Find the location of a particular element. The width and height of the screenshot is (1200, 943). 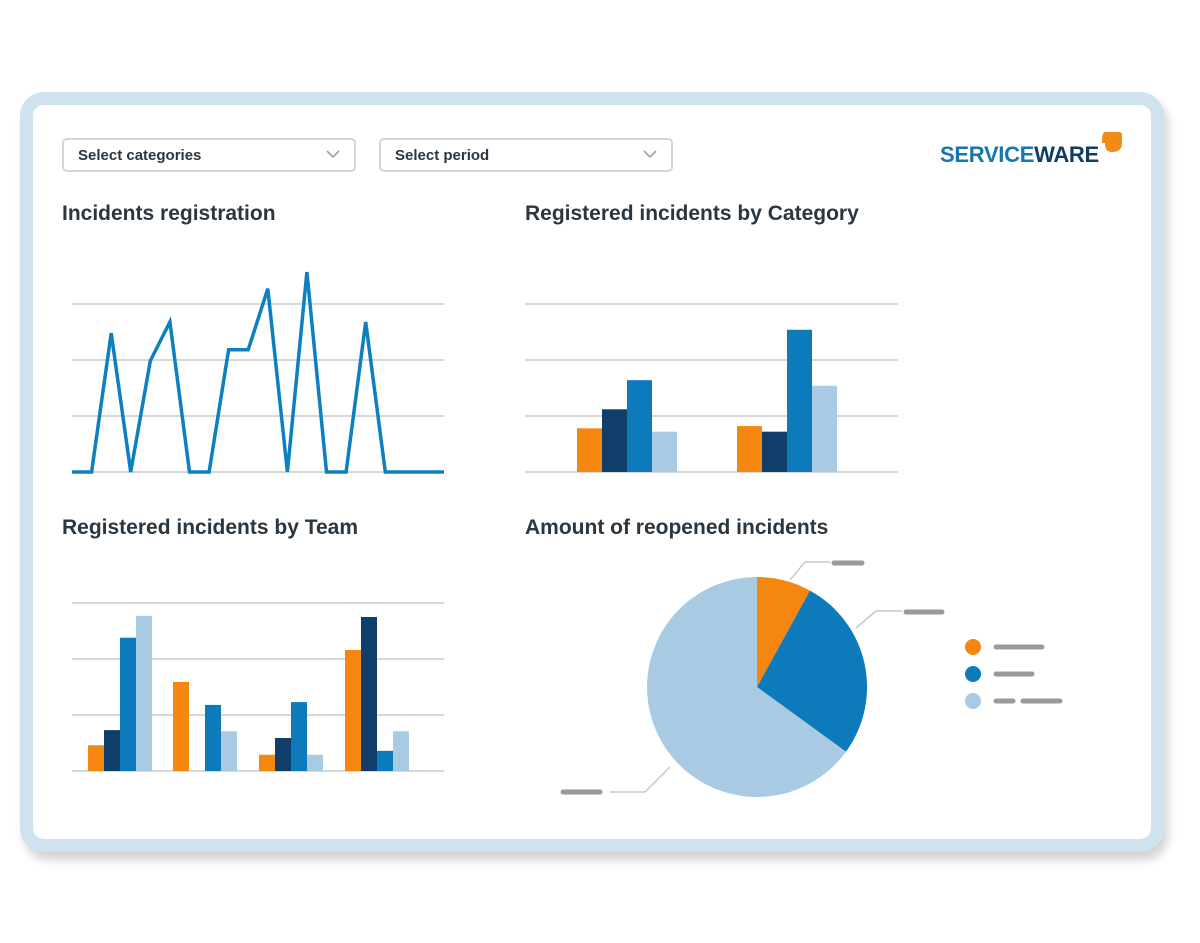

period-select-value: Select period is located at coordinates (442, 155).